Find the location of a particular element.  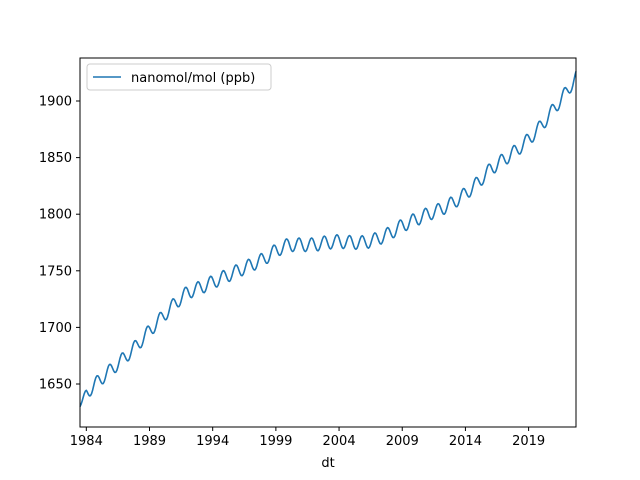

legend: nanomol/mol (ppb) is located at coordinates (179, 77).